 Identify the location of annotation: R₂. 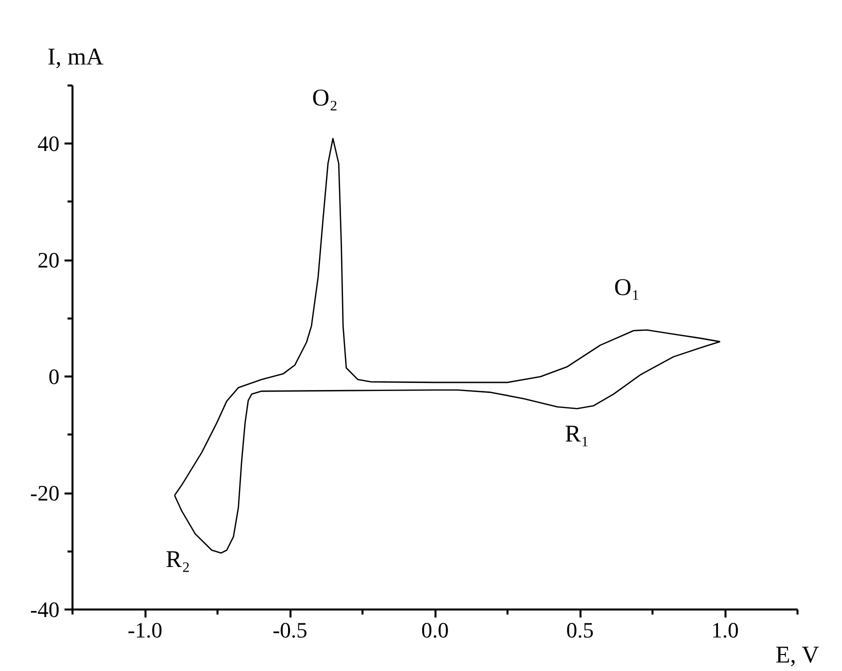
(178, 560).